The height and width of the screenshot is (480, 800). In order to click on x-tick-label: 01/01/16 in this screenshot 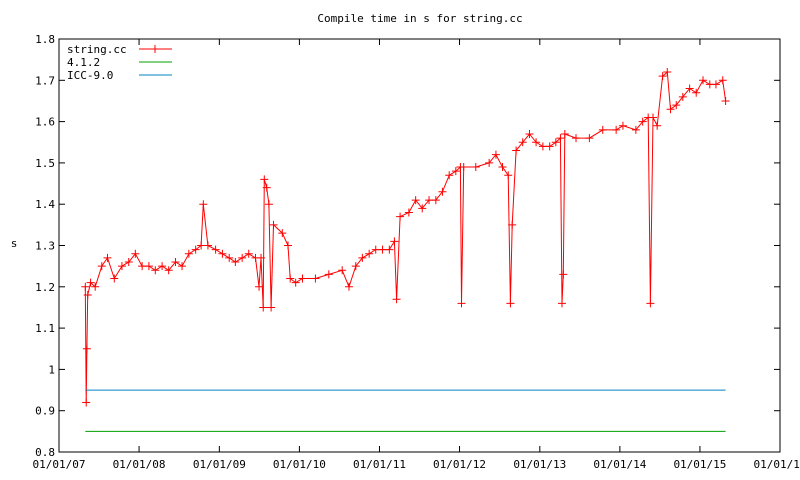, I will do `click(777, 464)`.